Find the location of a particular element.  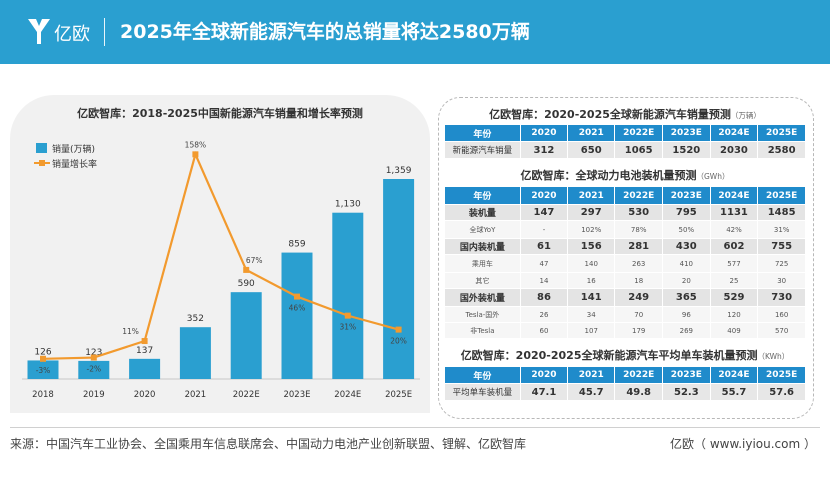

value-cell: 2580 is located at coordinates (781, 150).